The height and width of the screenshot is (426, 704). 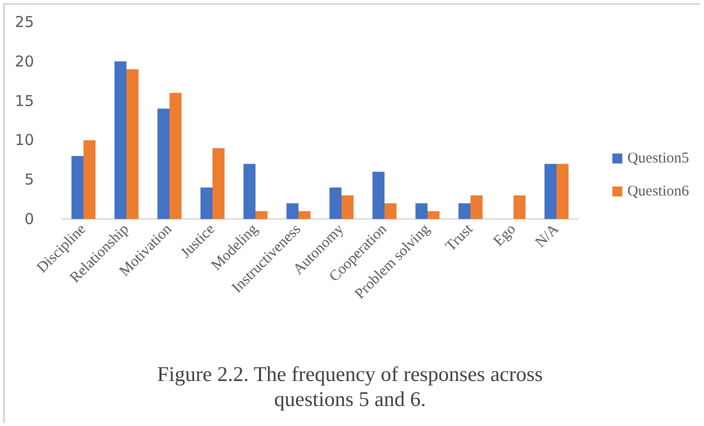 I want to click on legend-label: Question5, so click(x=658, y=158).